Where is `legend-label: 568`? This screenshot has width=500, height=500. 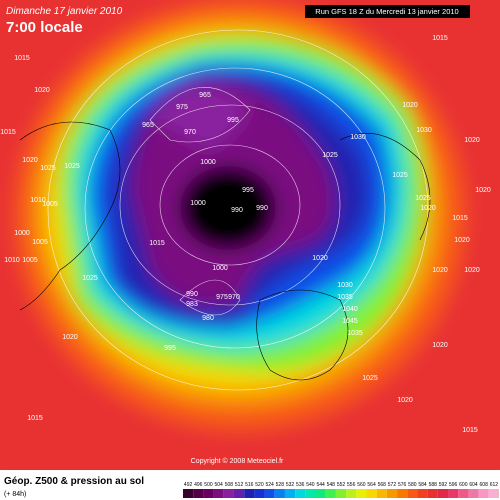
legend-label: 568 is located at coordinates (382, 485).